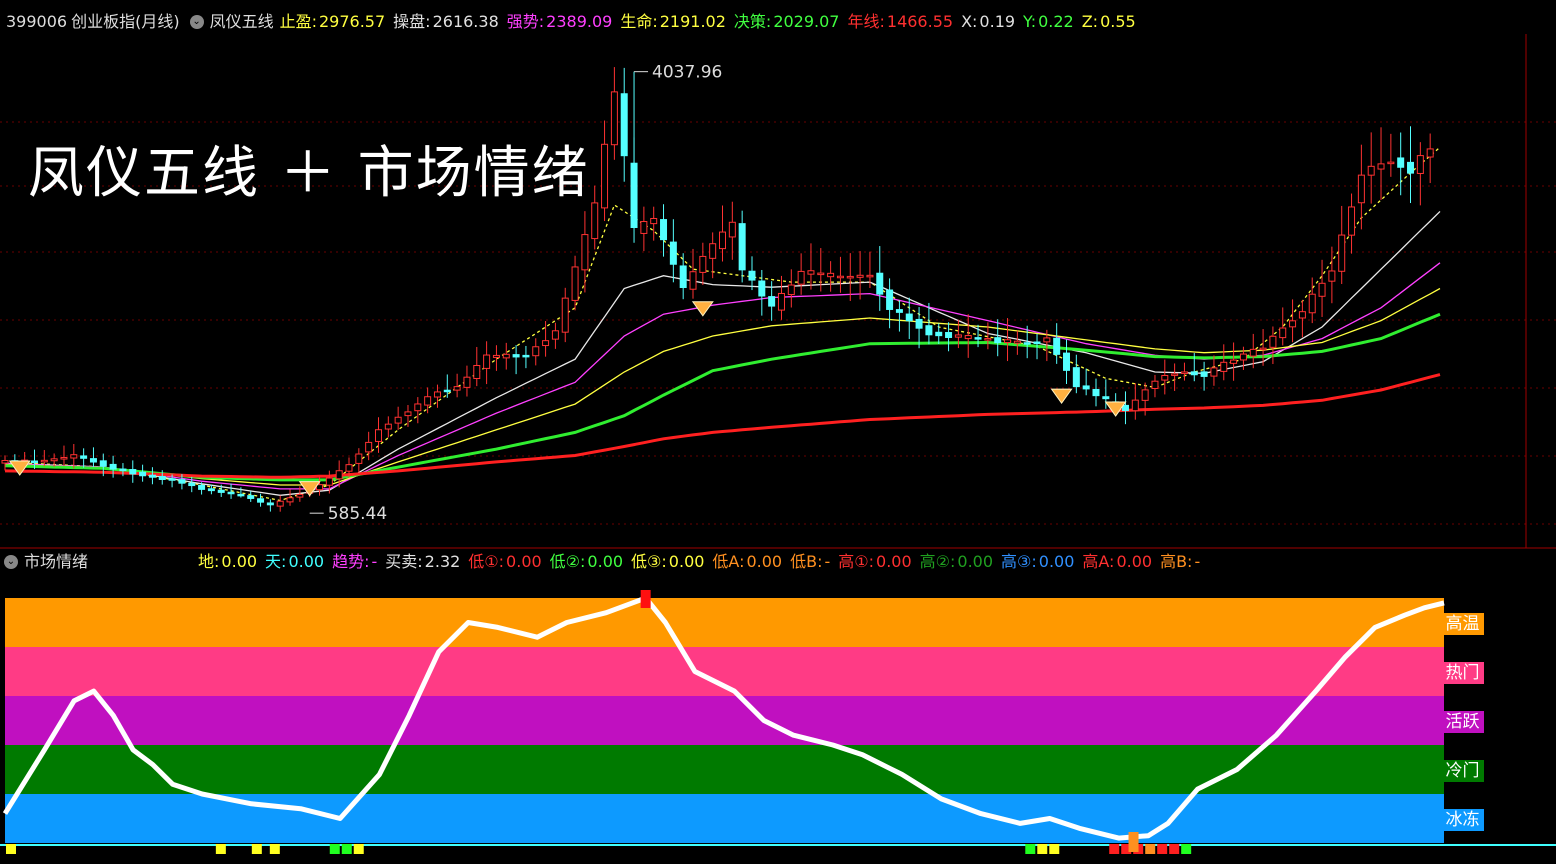  I want to click on sub-item-label: 高A:, so click(1098, 561).